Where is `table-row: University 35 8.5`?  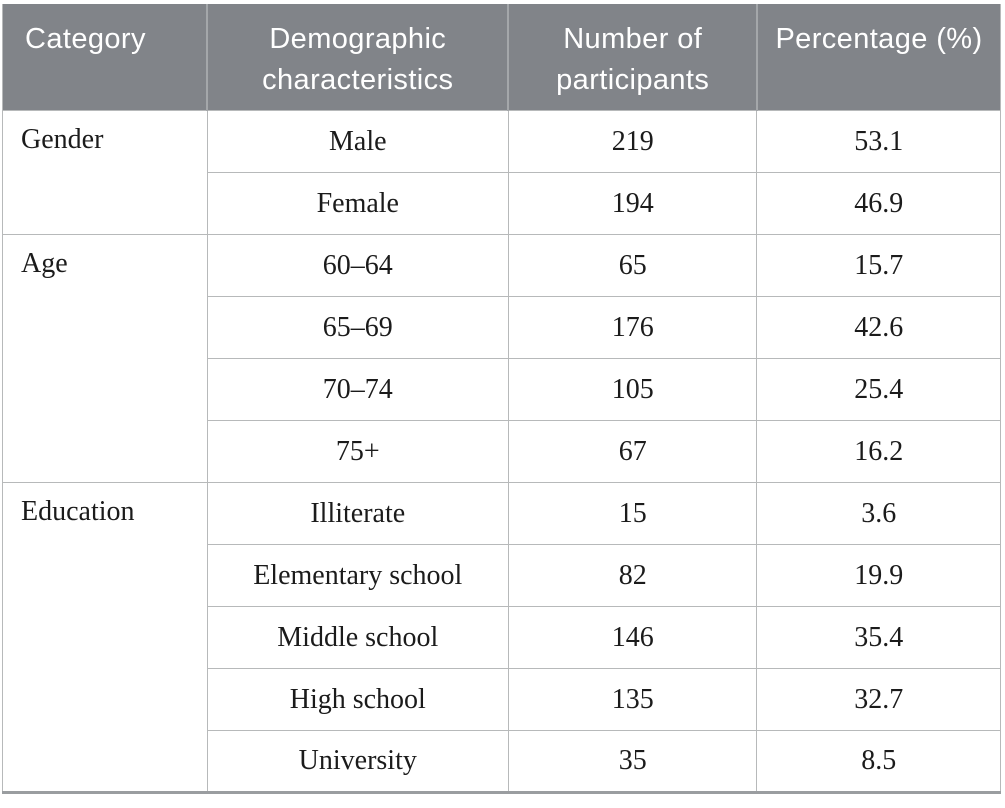
table-row: University 35 8.5 is located at coordinates (502, 762).